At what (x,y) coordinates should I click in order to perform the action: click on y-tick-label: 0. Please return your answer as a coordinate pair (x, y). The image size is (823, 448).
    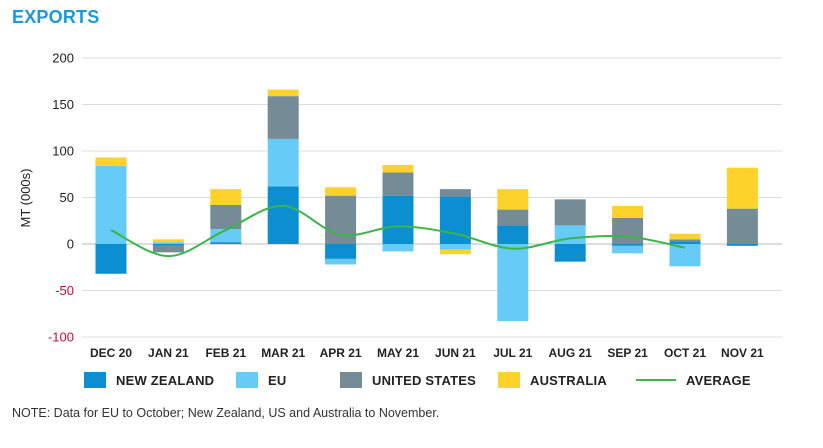
    Looking at the image, I should click on (70, 244).